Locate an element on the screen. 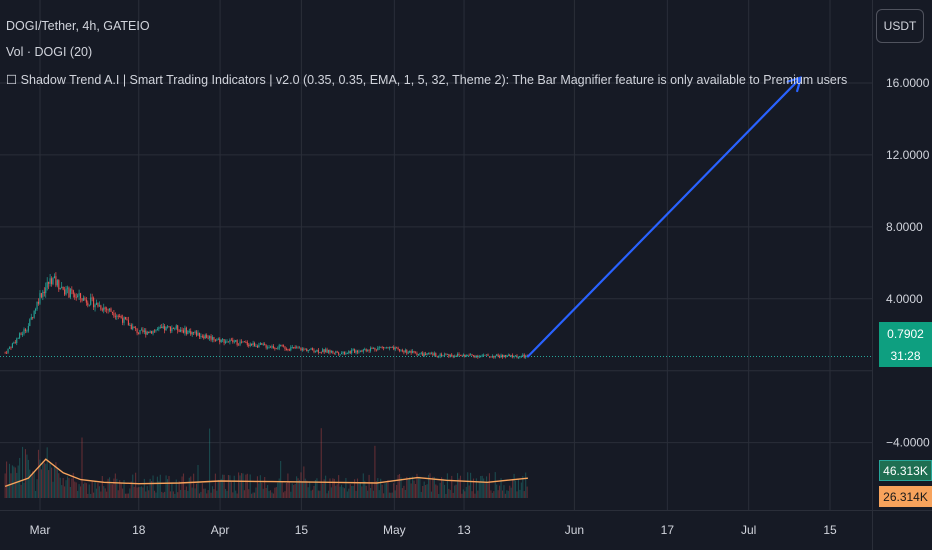 This screenshot has width=932, height=550. currency-button: USDT is located at coordinates (900, 26).